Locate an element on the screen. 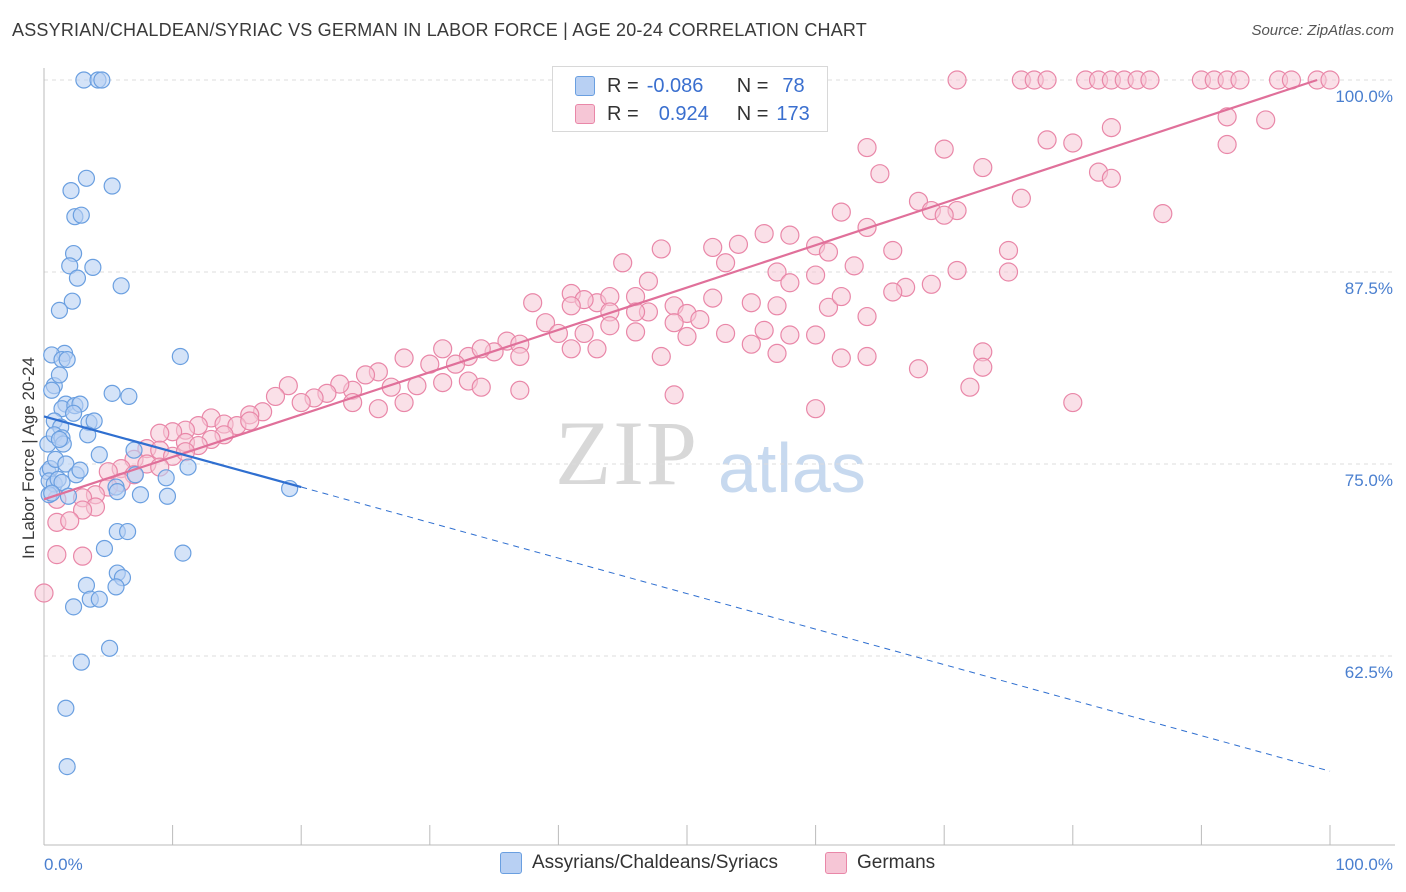 This screenshot has height=892, width=1406. legend-r-value: -0.086 is located at coordinates (675, 85).